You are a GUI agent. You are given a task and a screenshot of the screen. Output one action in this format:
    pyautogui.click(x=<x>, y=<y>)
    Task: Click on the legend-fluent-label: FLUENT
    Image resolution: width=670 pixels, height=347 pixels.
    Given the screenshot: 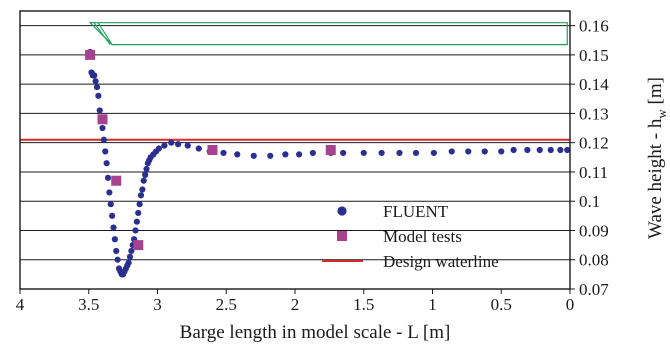 What is the action you would take?
    pyautogui.click(x=416, y=211)
    